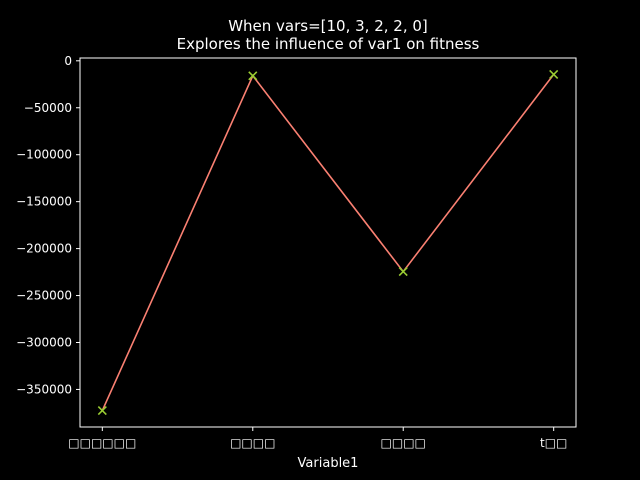 The image size is (640, 480). Describe the element at coordinates (44, 155) in the screenshot. I see `y-tick-label: −100000` at that location.